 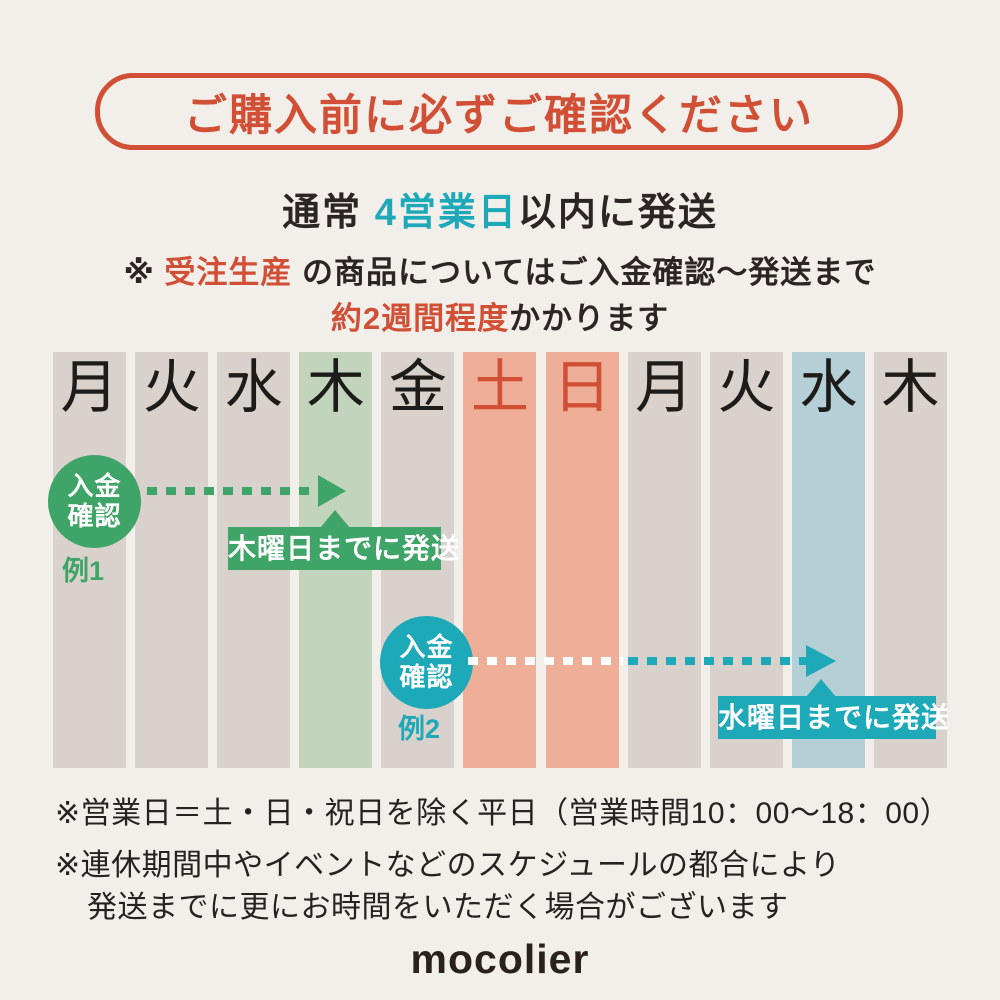 I want to click on example2-label-pointer-icon, so click(x=821, y=688).